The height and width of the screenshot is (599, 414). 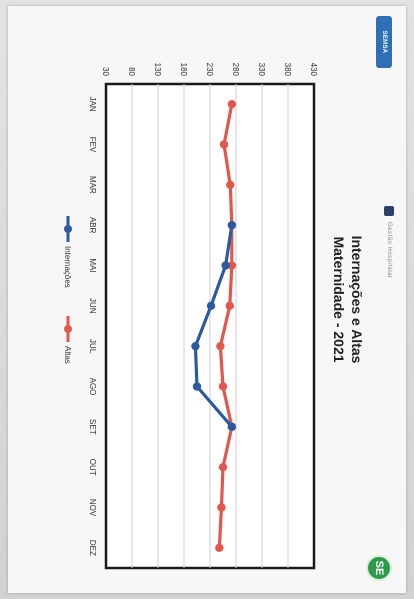 What do you see at coordinates (183, 70) in the screenshot?
I see `y-tick-label: 180` at bounding box center [183, 70].